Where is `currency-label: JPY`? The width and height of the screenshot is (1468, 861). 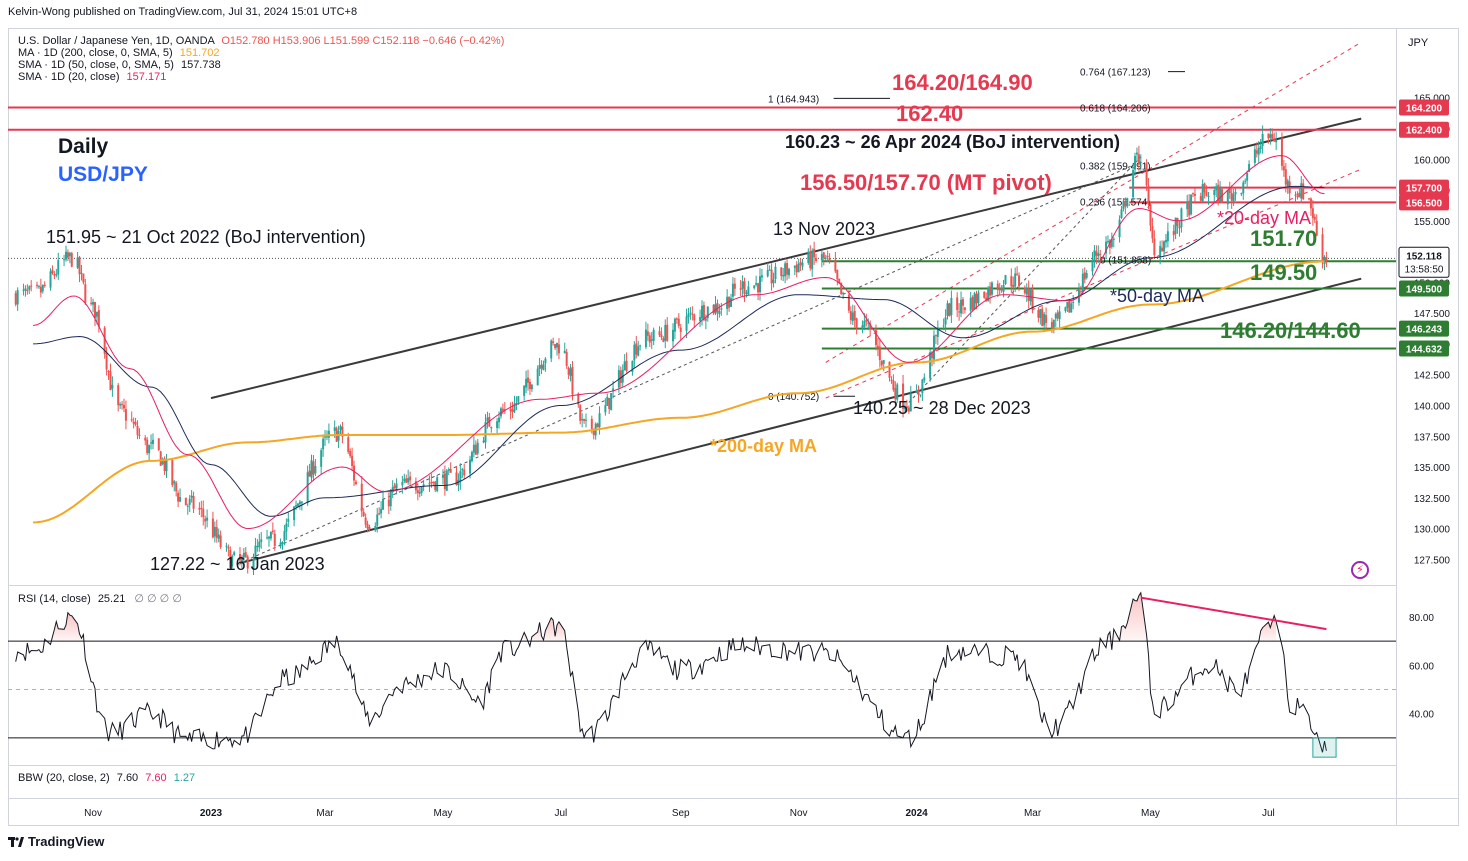
currency-label: JPY is located at coordinates (1418, 43).